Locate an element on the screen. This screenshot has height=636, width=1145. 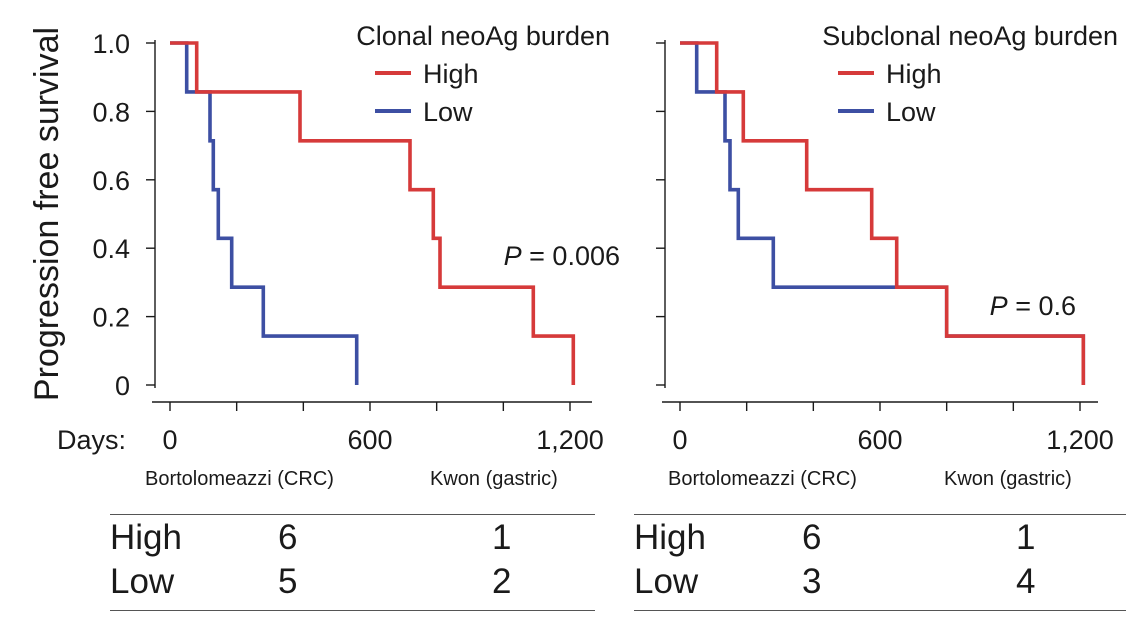
risk-count-low-crc: 5 is located at coordinates (288, 581).